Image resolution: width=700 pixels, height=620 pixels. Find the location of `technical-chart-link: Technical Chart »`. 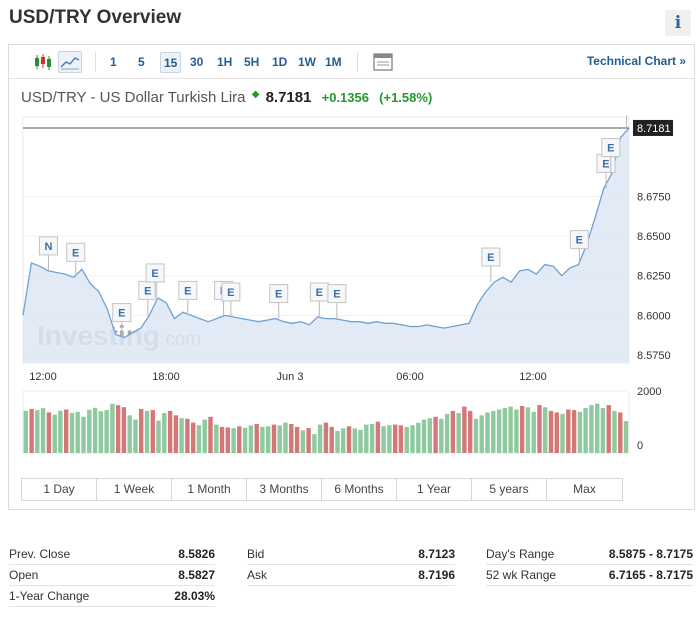

technical-chart-link: Technical Chart » is located at coordinates (636, 61).